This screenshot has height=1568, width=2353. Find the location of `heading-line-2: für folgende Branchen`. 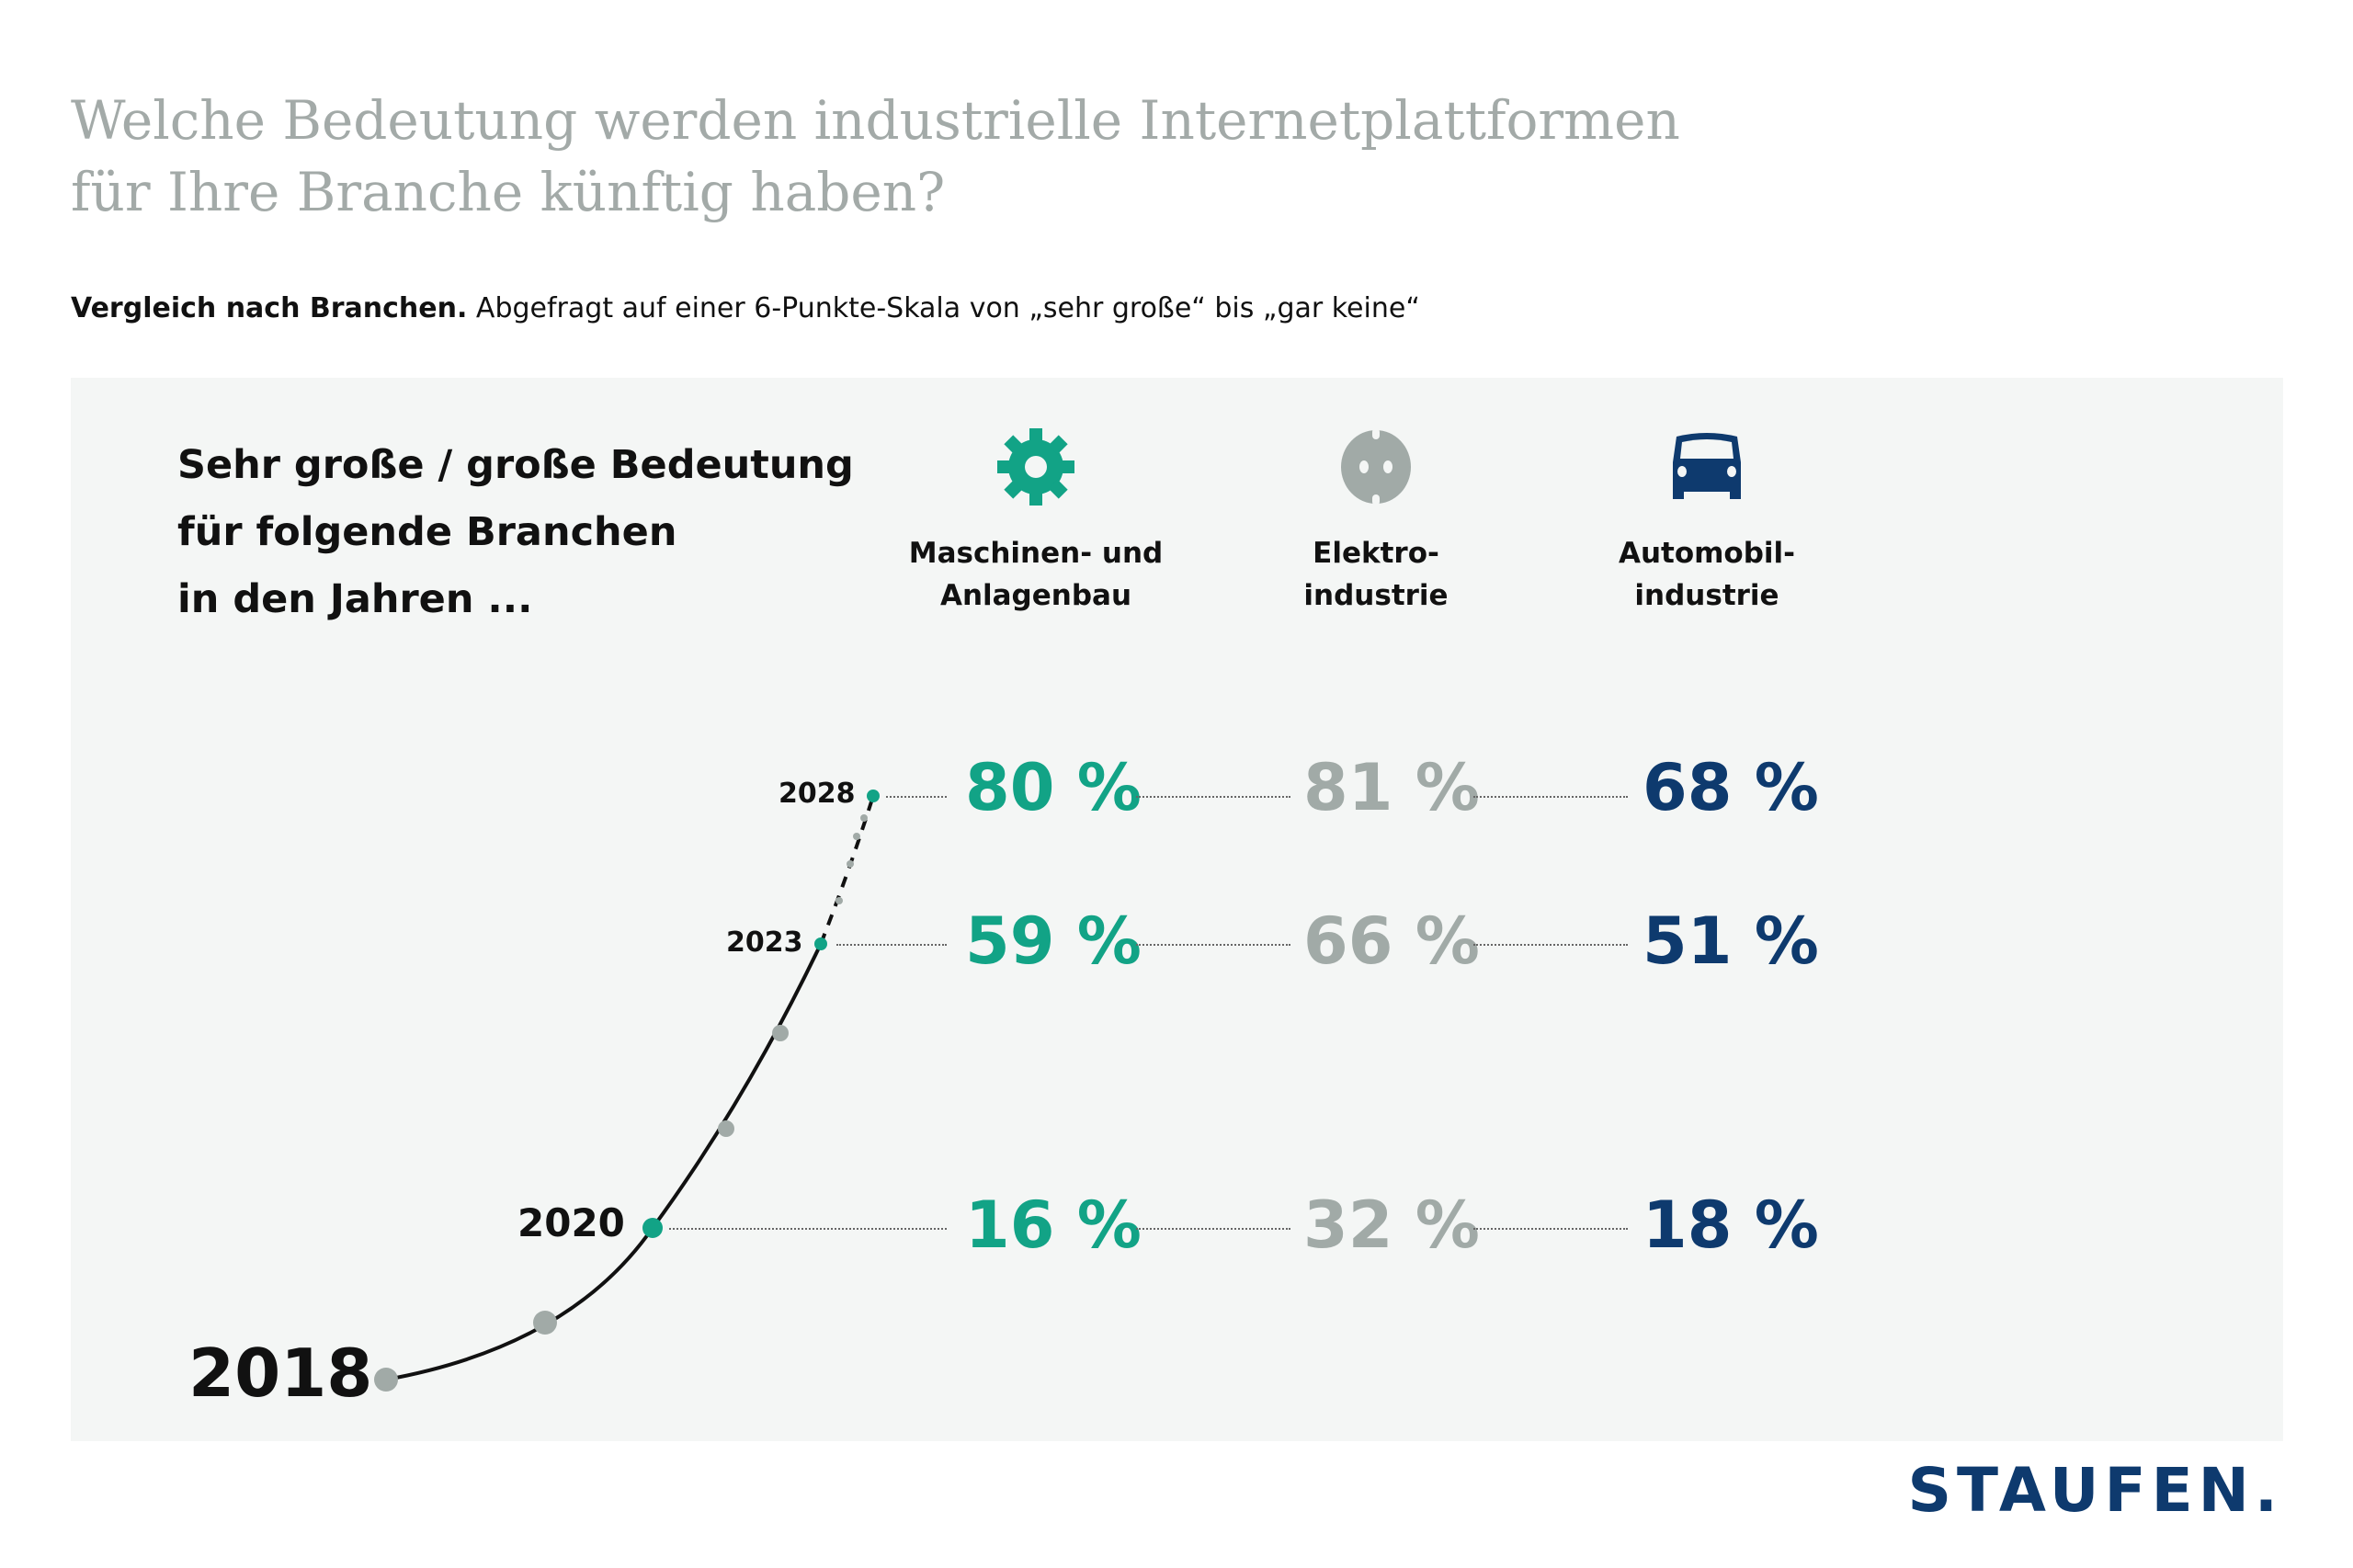

heading-line-2: für folgende Branchen is located at coordinates (427, 532).